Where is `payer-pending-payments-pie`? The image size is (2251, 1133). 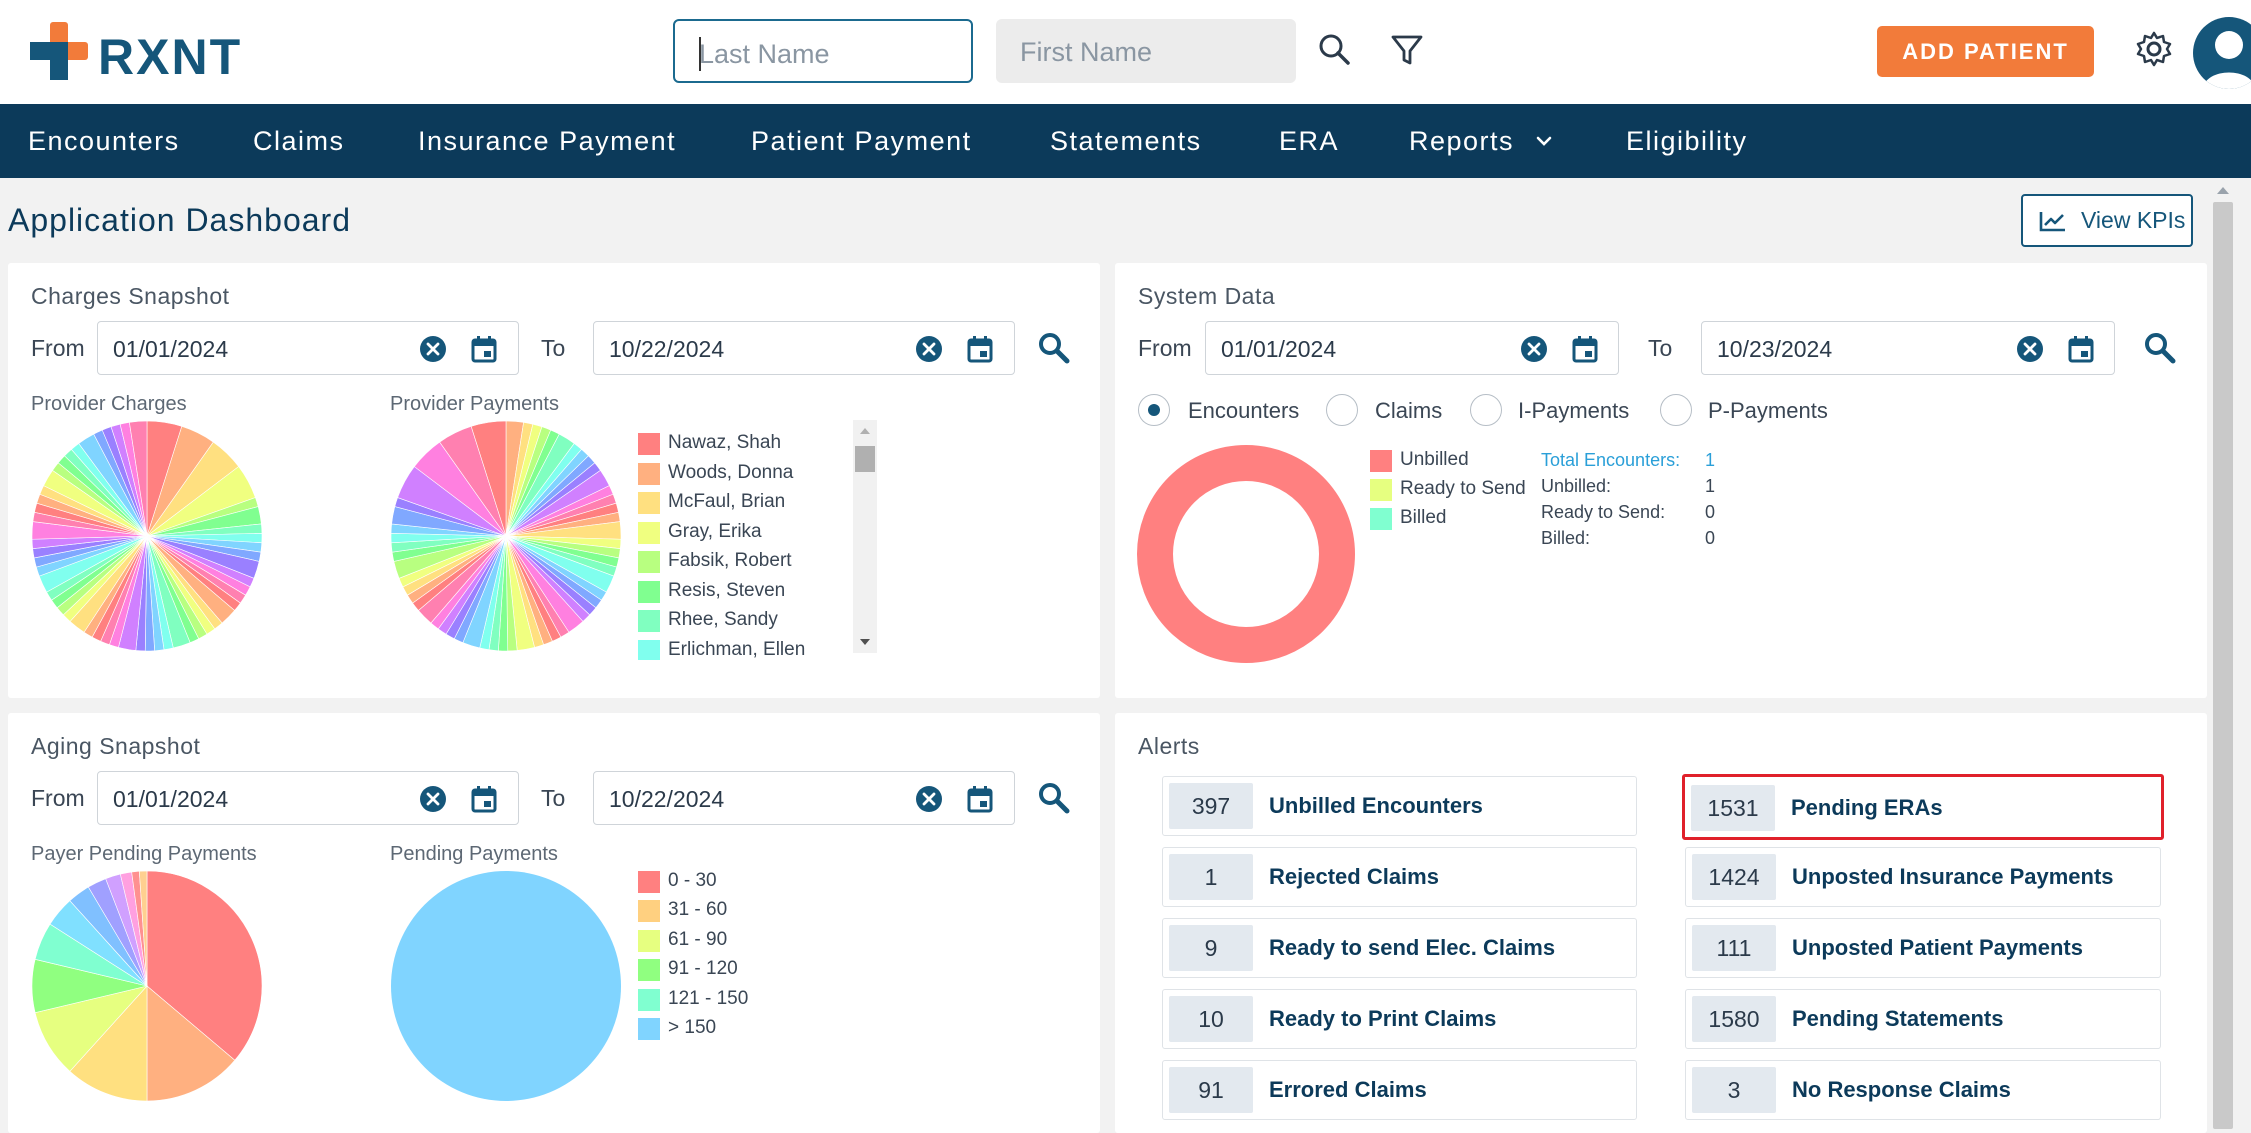
payer-pending-payments-pie is located at coordinates (147, 986).